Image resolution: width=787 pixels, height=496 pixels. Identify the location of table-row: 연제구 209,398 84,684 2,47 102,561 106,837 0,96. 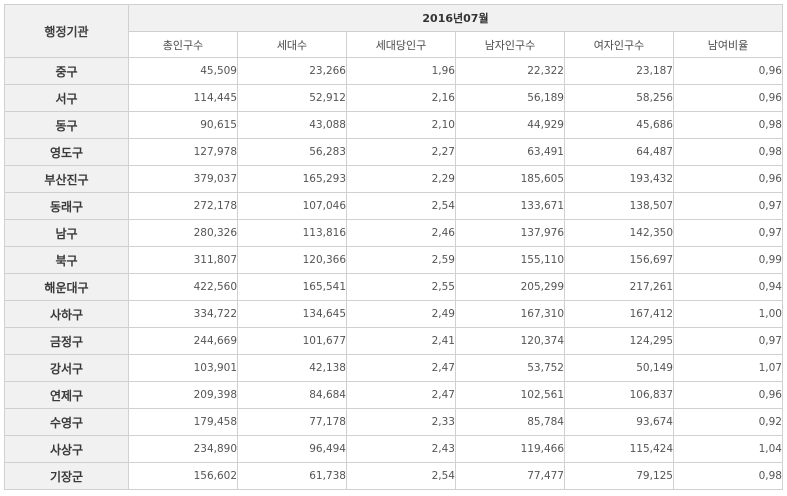
(393, 395).